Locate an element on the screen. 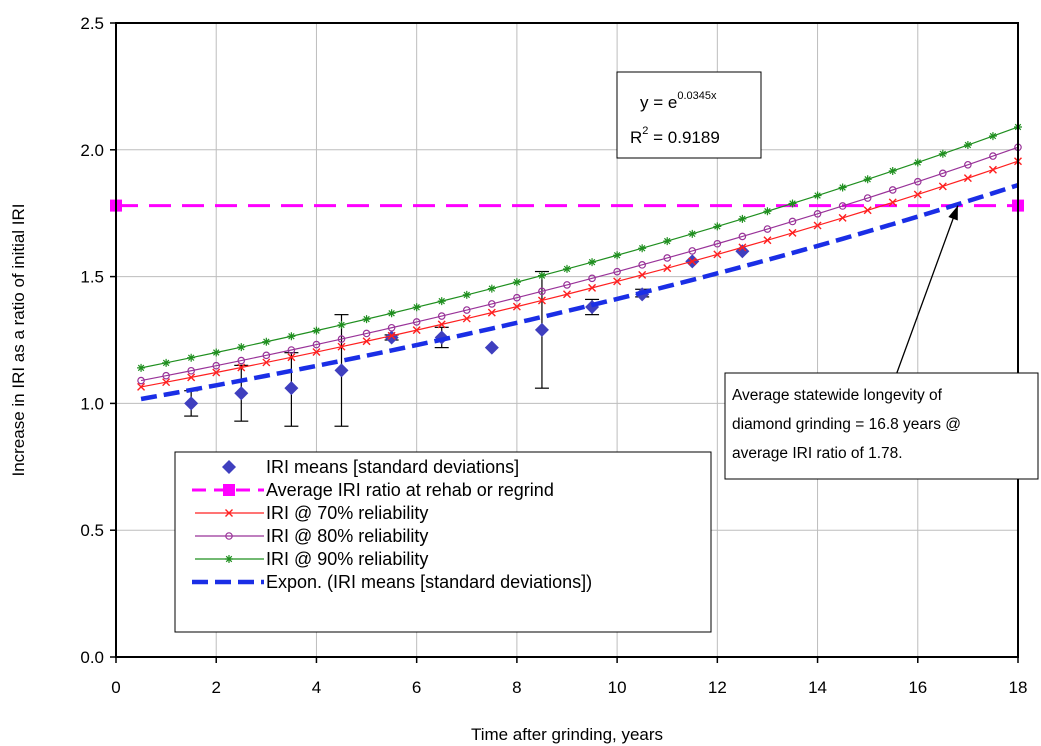 Image resolution: width=1041 pixels, height=746 pixels. legend-item: IRI @ 90% reliability is located at coordinates (311, 559).